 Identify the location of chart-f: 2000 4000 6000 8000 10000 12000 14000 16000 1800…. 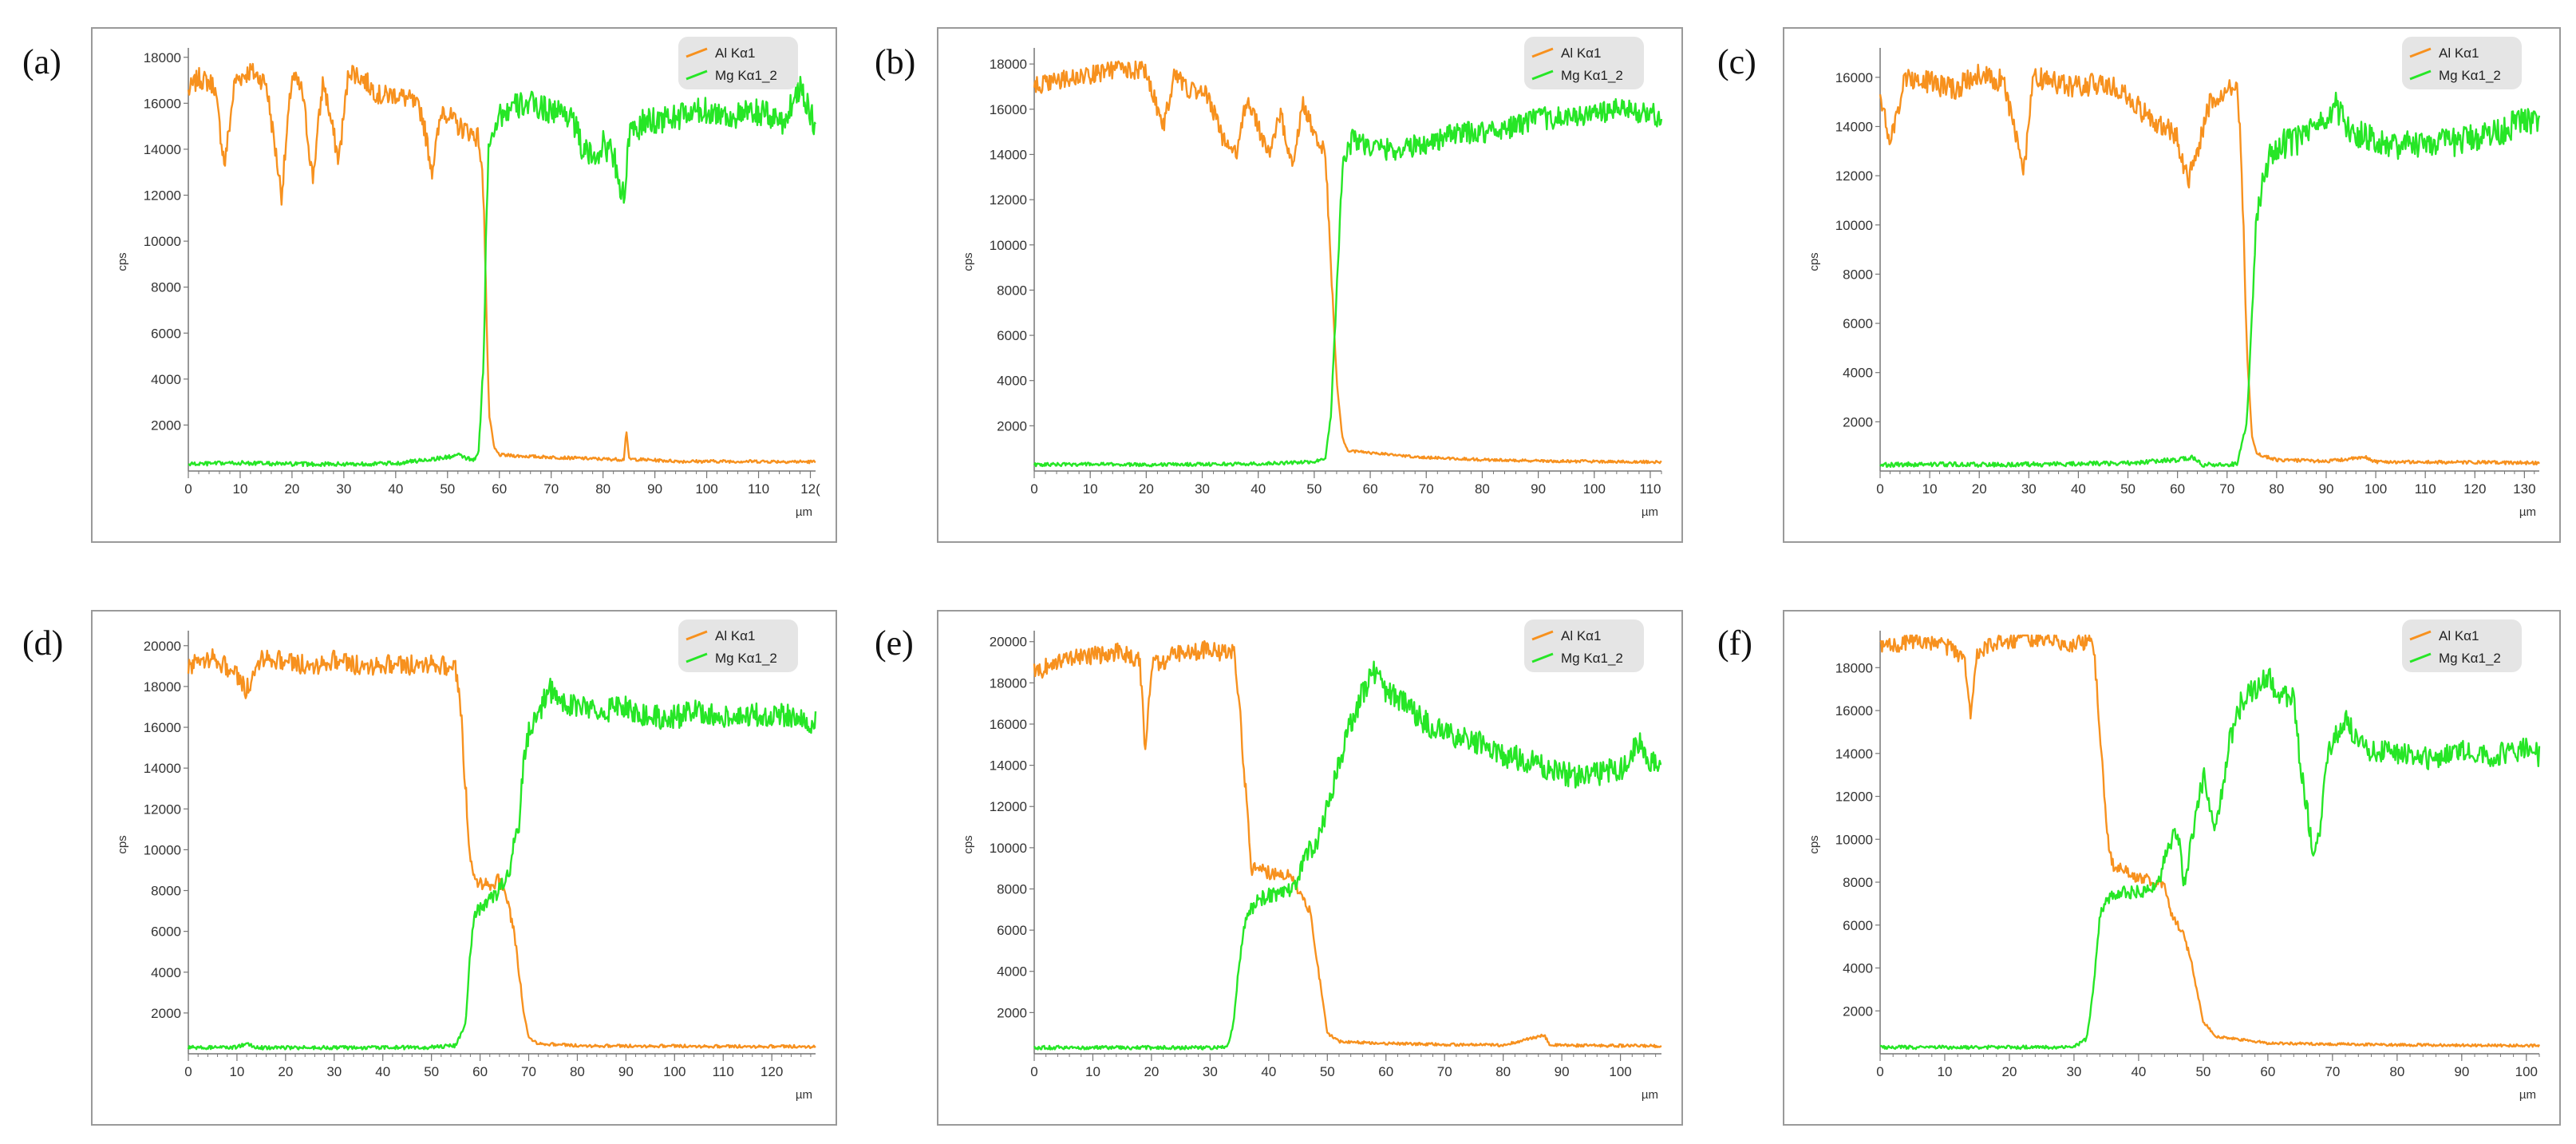
(2174, 861).